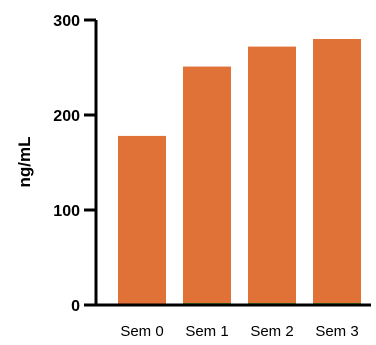  What do you see at coordinates (336, 331) in the screenshot?
I see `x-tick-label-sem-3: Sem 3` at bounding box center [336, 331].